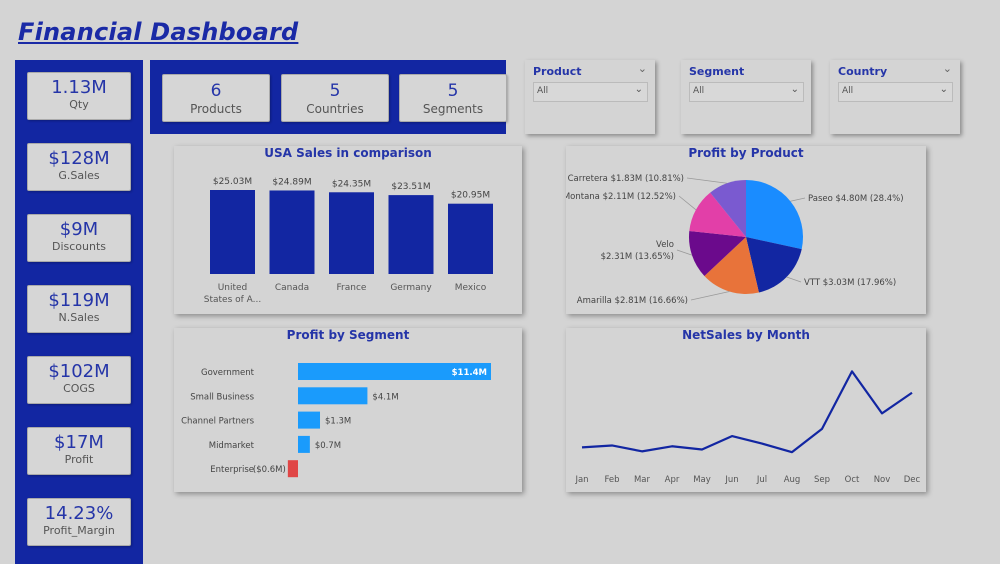 This screenshot has height=564, width=1000. Describe the element at coordinates (852, 480) in the screenshot. I see `x-tick-label: Oct` at that location.